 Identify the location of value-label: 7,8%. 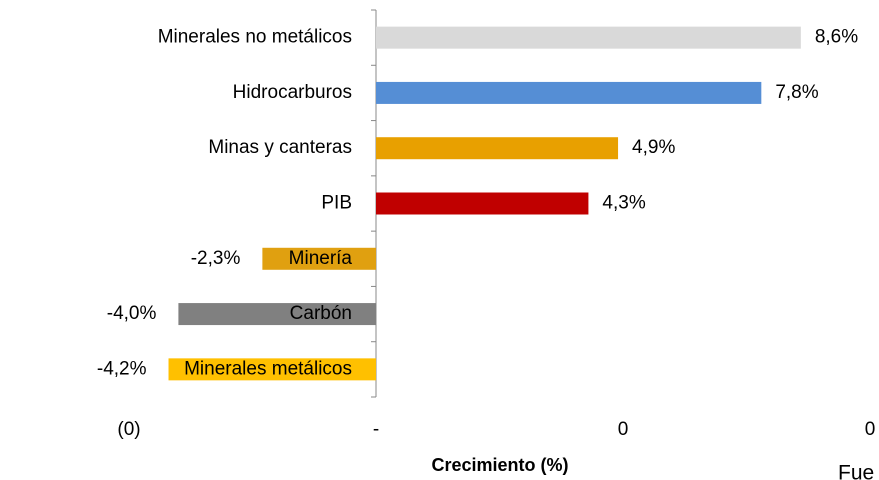
(796, 92).